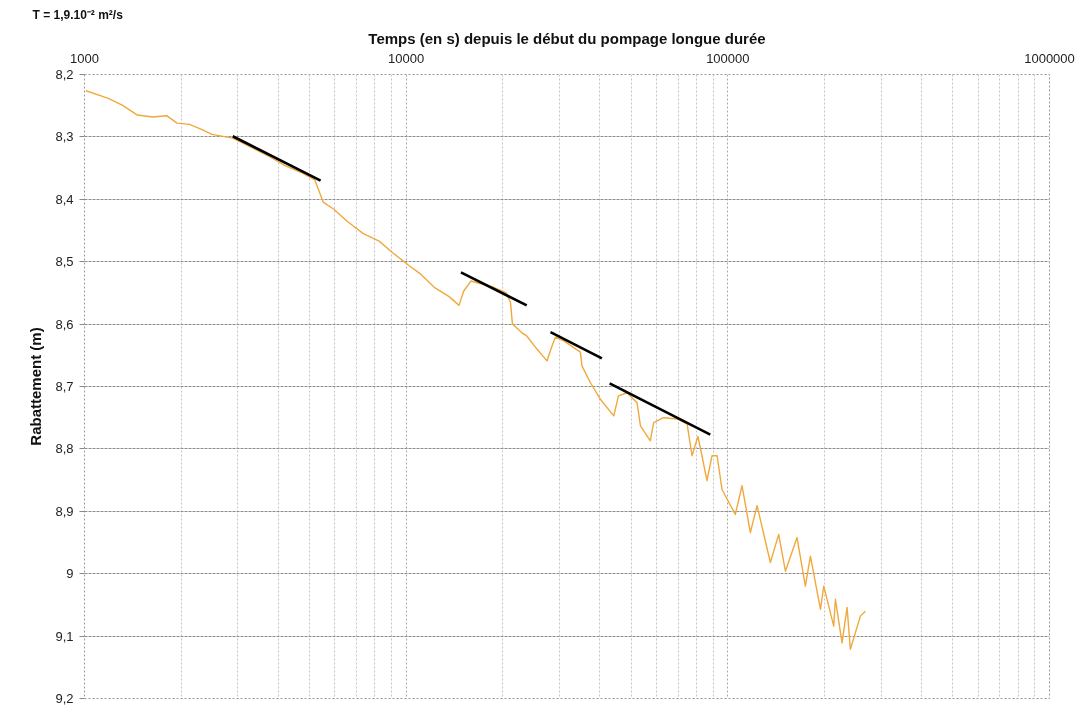 Image resolution: width=1089 pixels, height=720 pixels. I want to click on x-tick-label: 1000, so click(84, 58).